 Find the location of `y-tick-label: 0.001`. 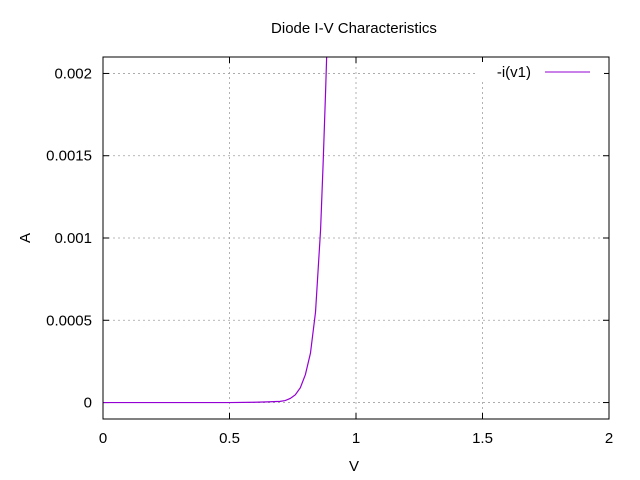

y-tick-label: 0.001 is located at coordinates (73, 238).